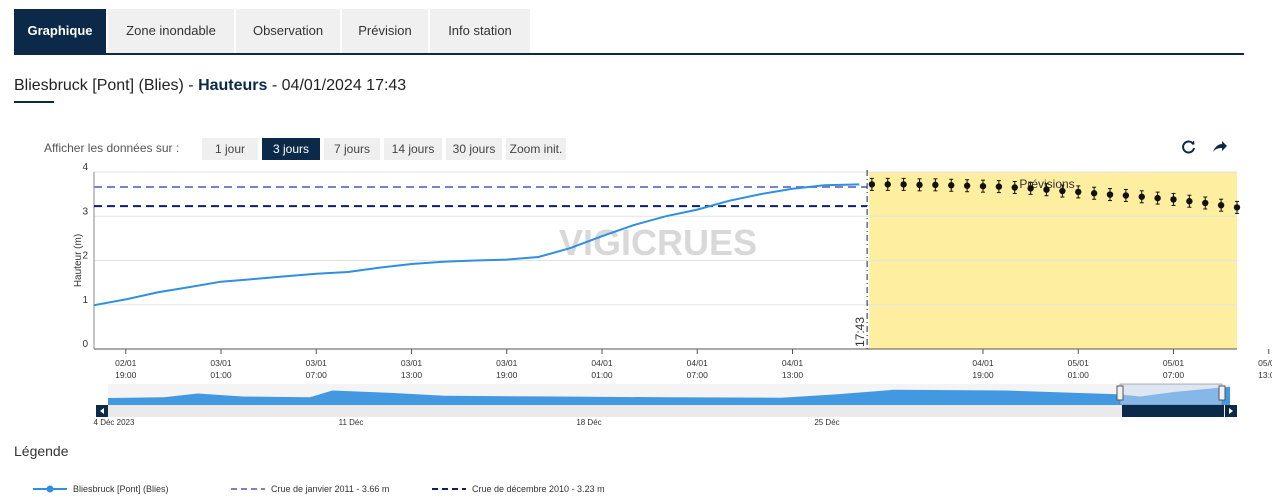  Describe the element at coordinates (171, 31) in the screenshot. I see `tab-zone-inondable: Zone inondable` at that location.